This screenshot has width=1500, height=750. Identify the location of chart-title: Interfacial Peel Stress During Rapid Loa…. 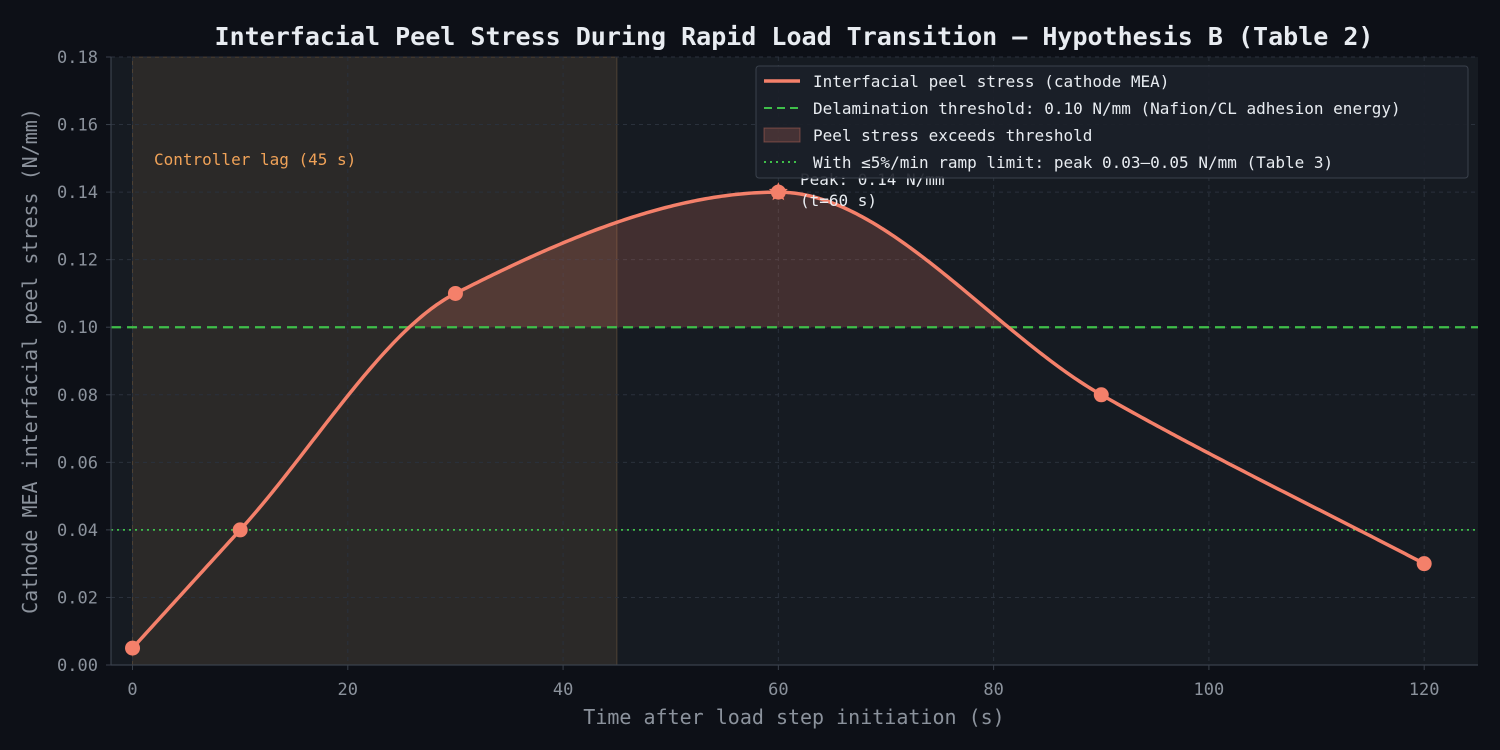
(794, 36).